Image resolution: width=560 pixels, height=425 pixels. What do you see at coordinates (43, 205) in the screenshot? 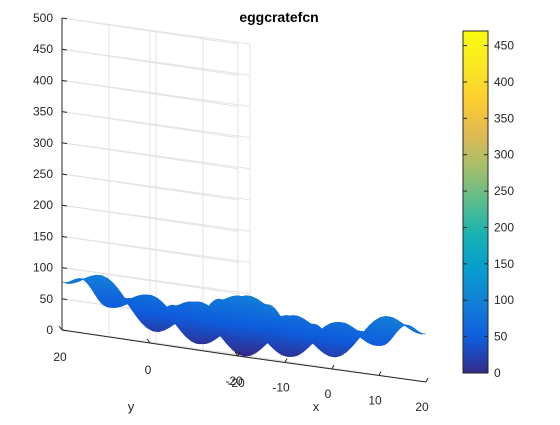
I see `z-tick-label: 200` at bounding box center [43, 205].